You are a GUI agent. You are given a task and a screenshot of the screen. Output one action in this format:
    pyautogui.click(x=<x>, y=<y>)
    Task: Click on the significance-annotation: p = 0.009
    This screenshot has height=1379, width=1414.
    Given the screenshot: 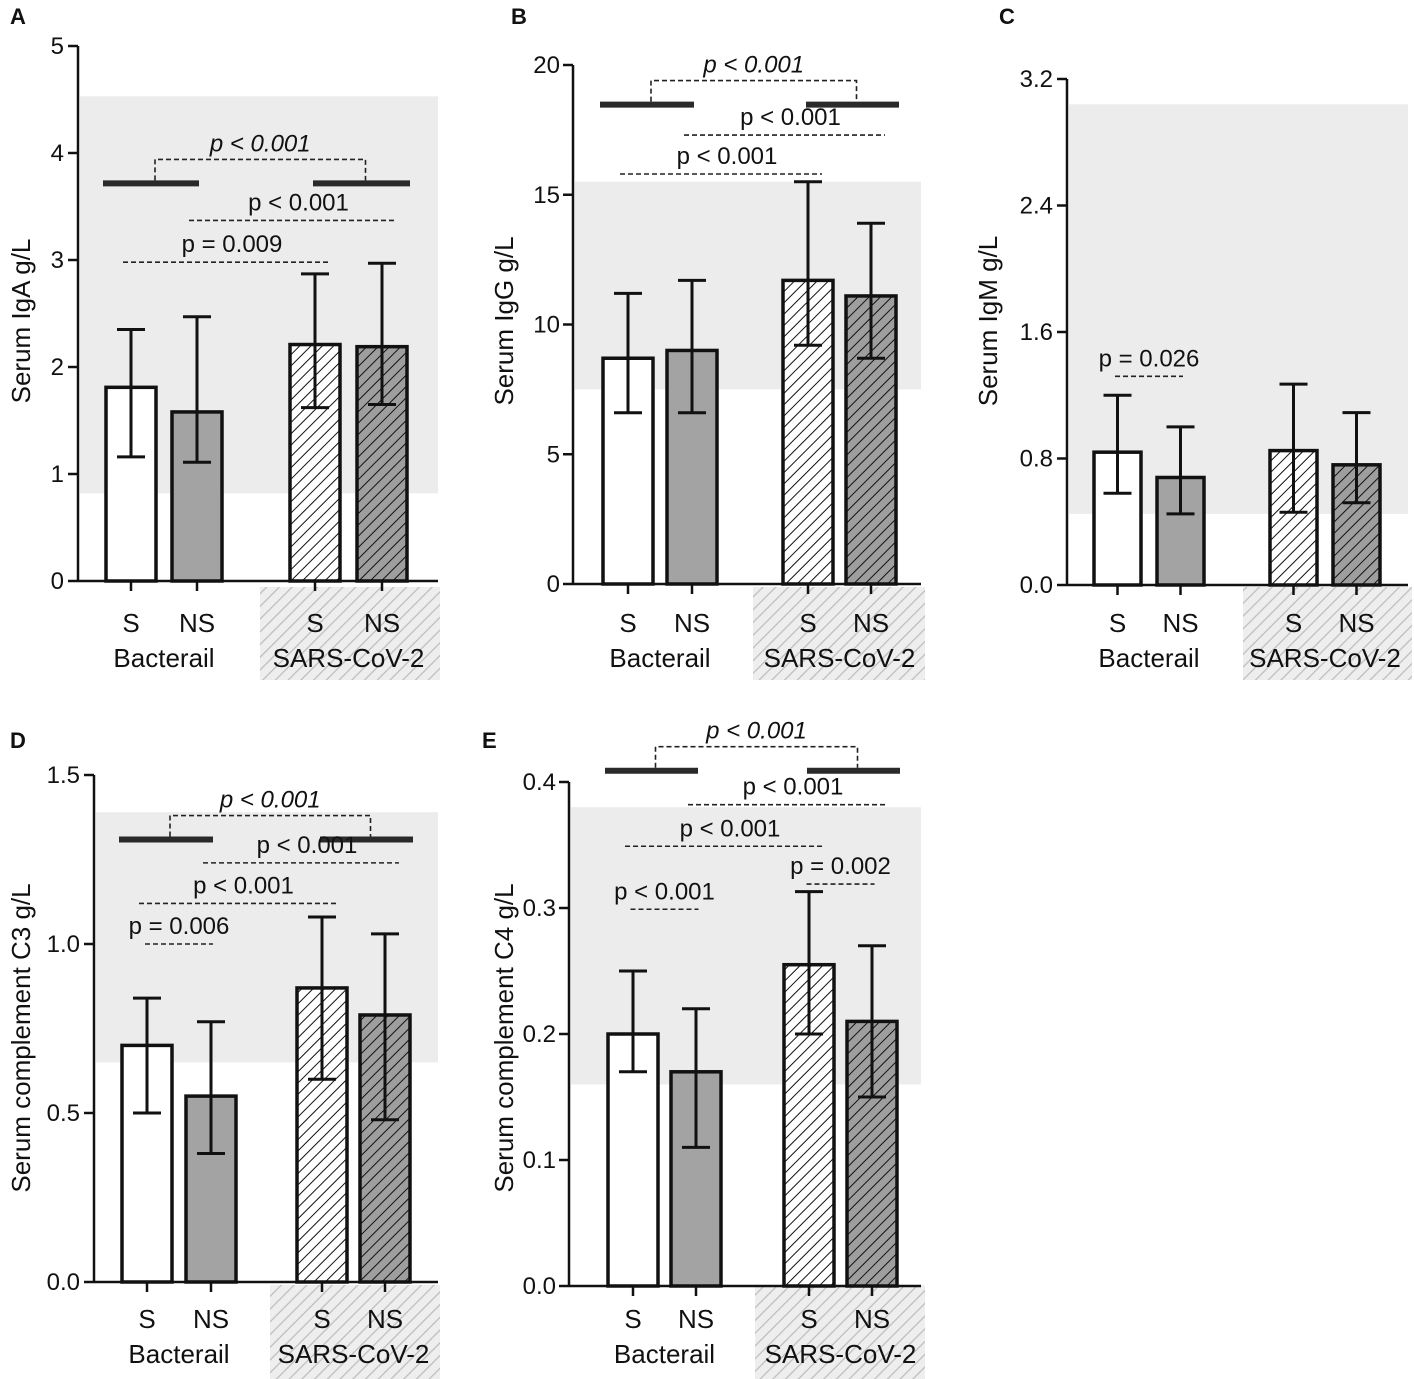 What is the action you would take?
    pyautogui.click(x=226, y=247)
    